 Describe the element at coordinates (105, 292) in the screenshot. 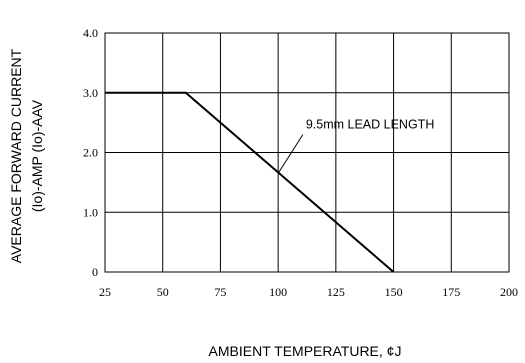

I see `x-tick-label-0: 25` at that location.